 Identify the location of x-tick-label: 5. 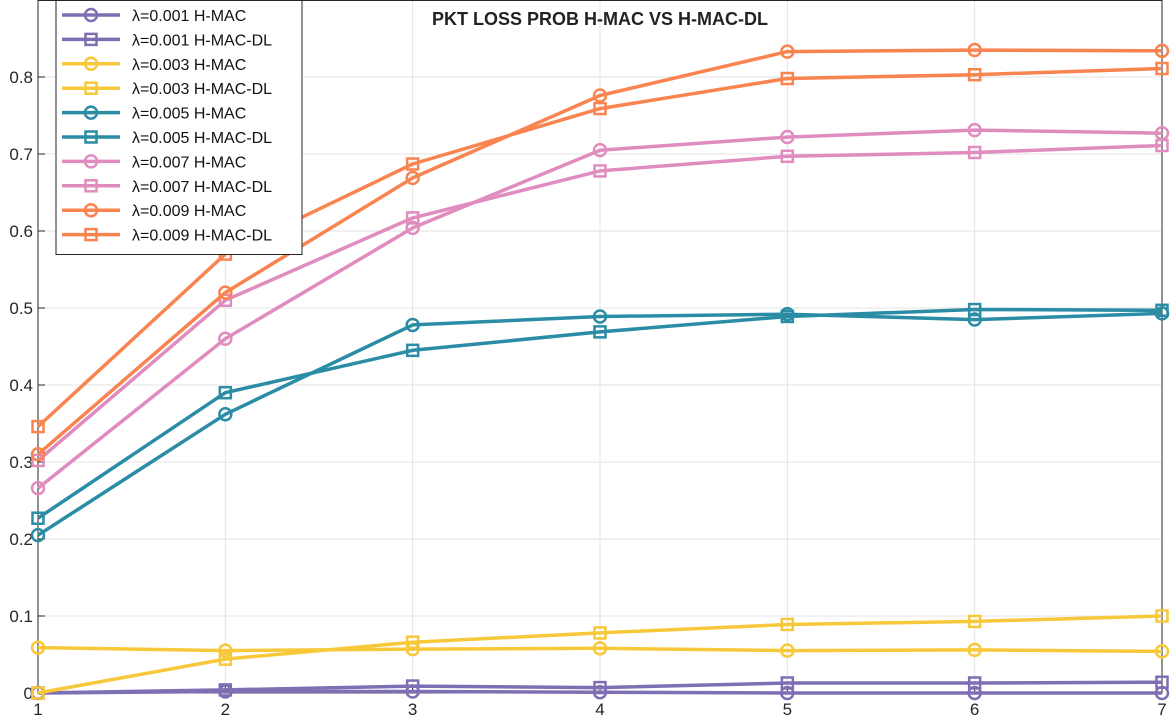
(787, 709).